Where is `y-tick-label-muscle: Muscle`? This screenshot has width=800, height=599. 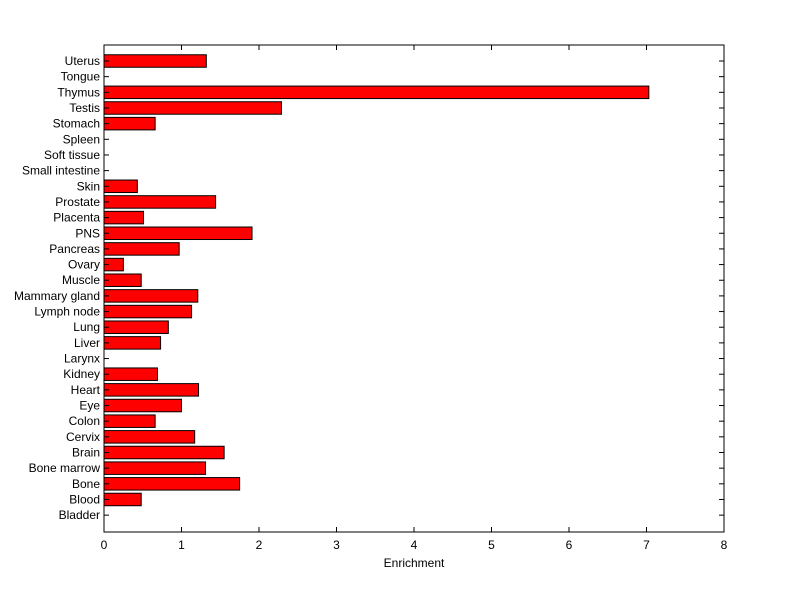 y-tick-label-muscle: Muscle is located at coordinates (81, 280).